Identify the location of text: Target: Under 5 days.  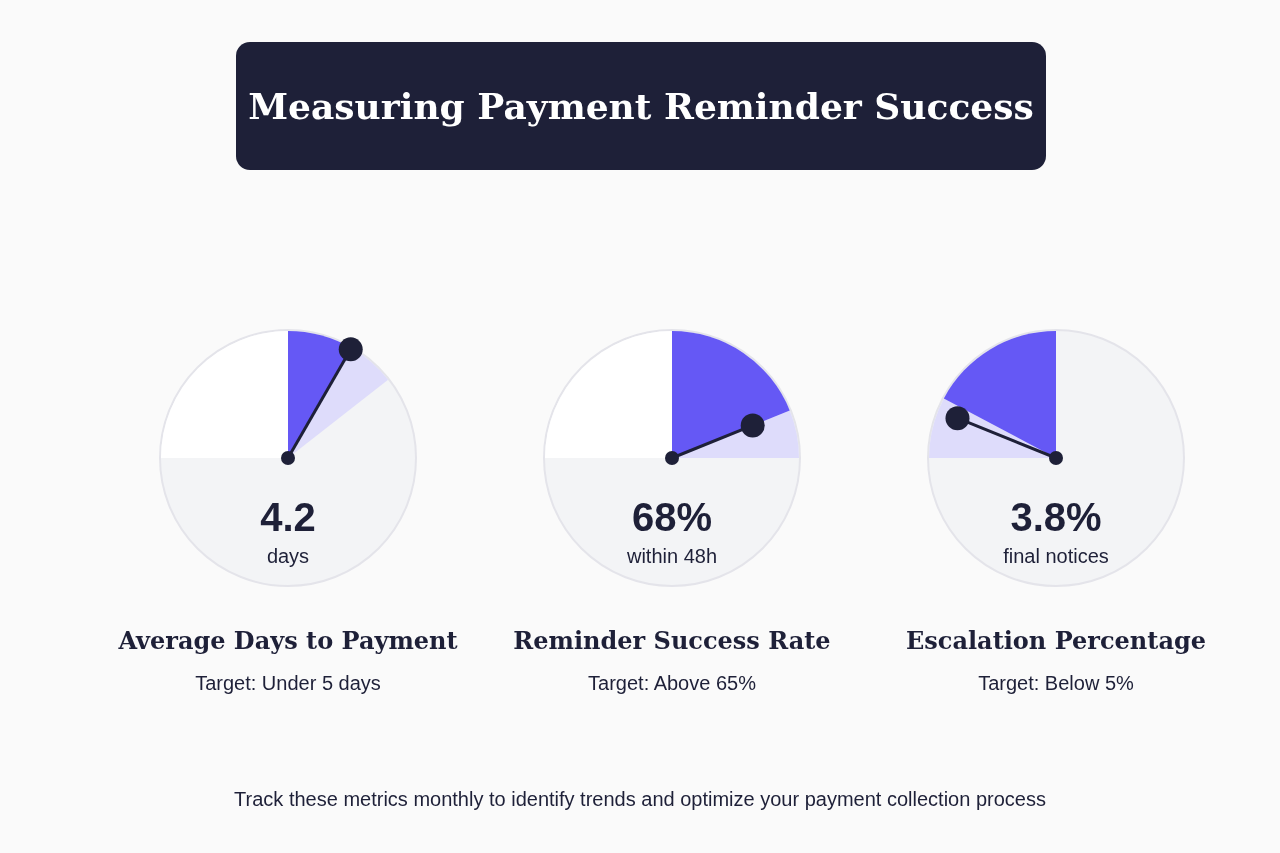
(288, 683).